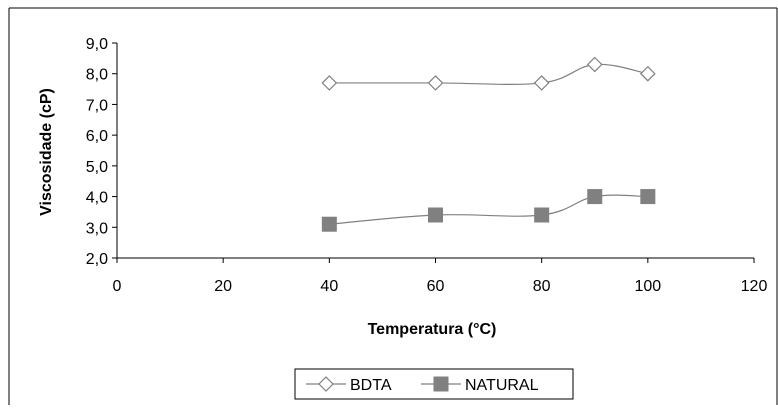  I want to click on x-tick-label: 0, so click(117, 286).